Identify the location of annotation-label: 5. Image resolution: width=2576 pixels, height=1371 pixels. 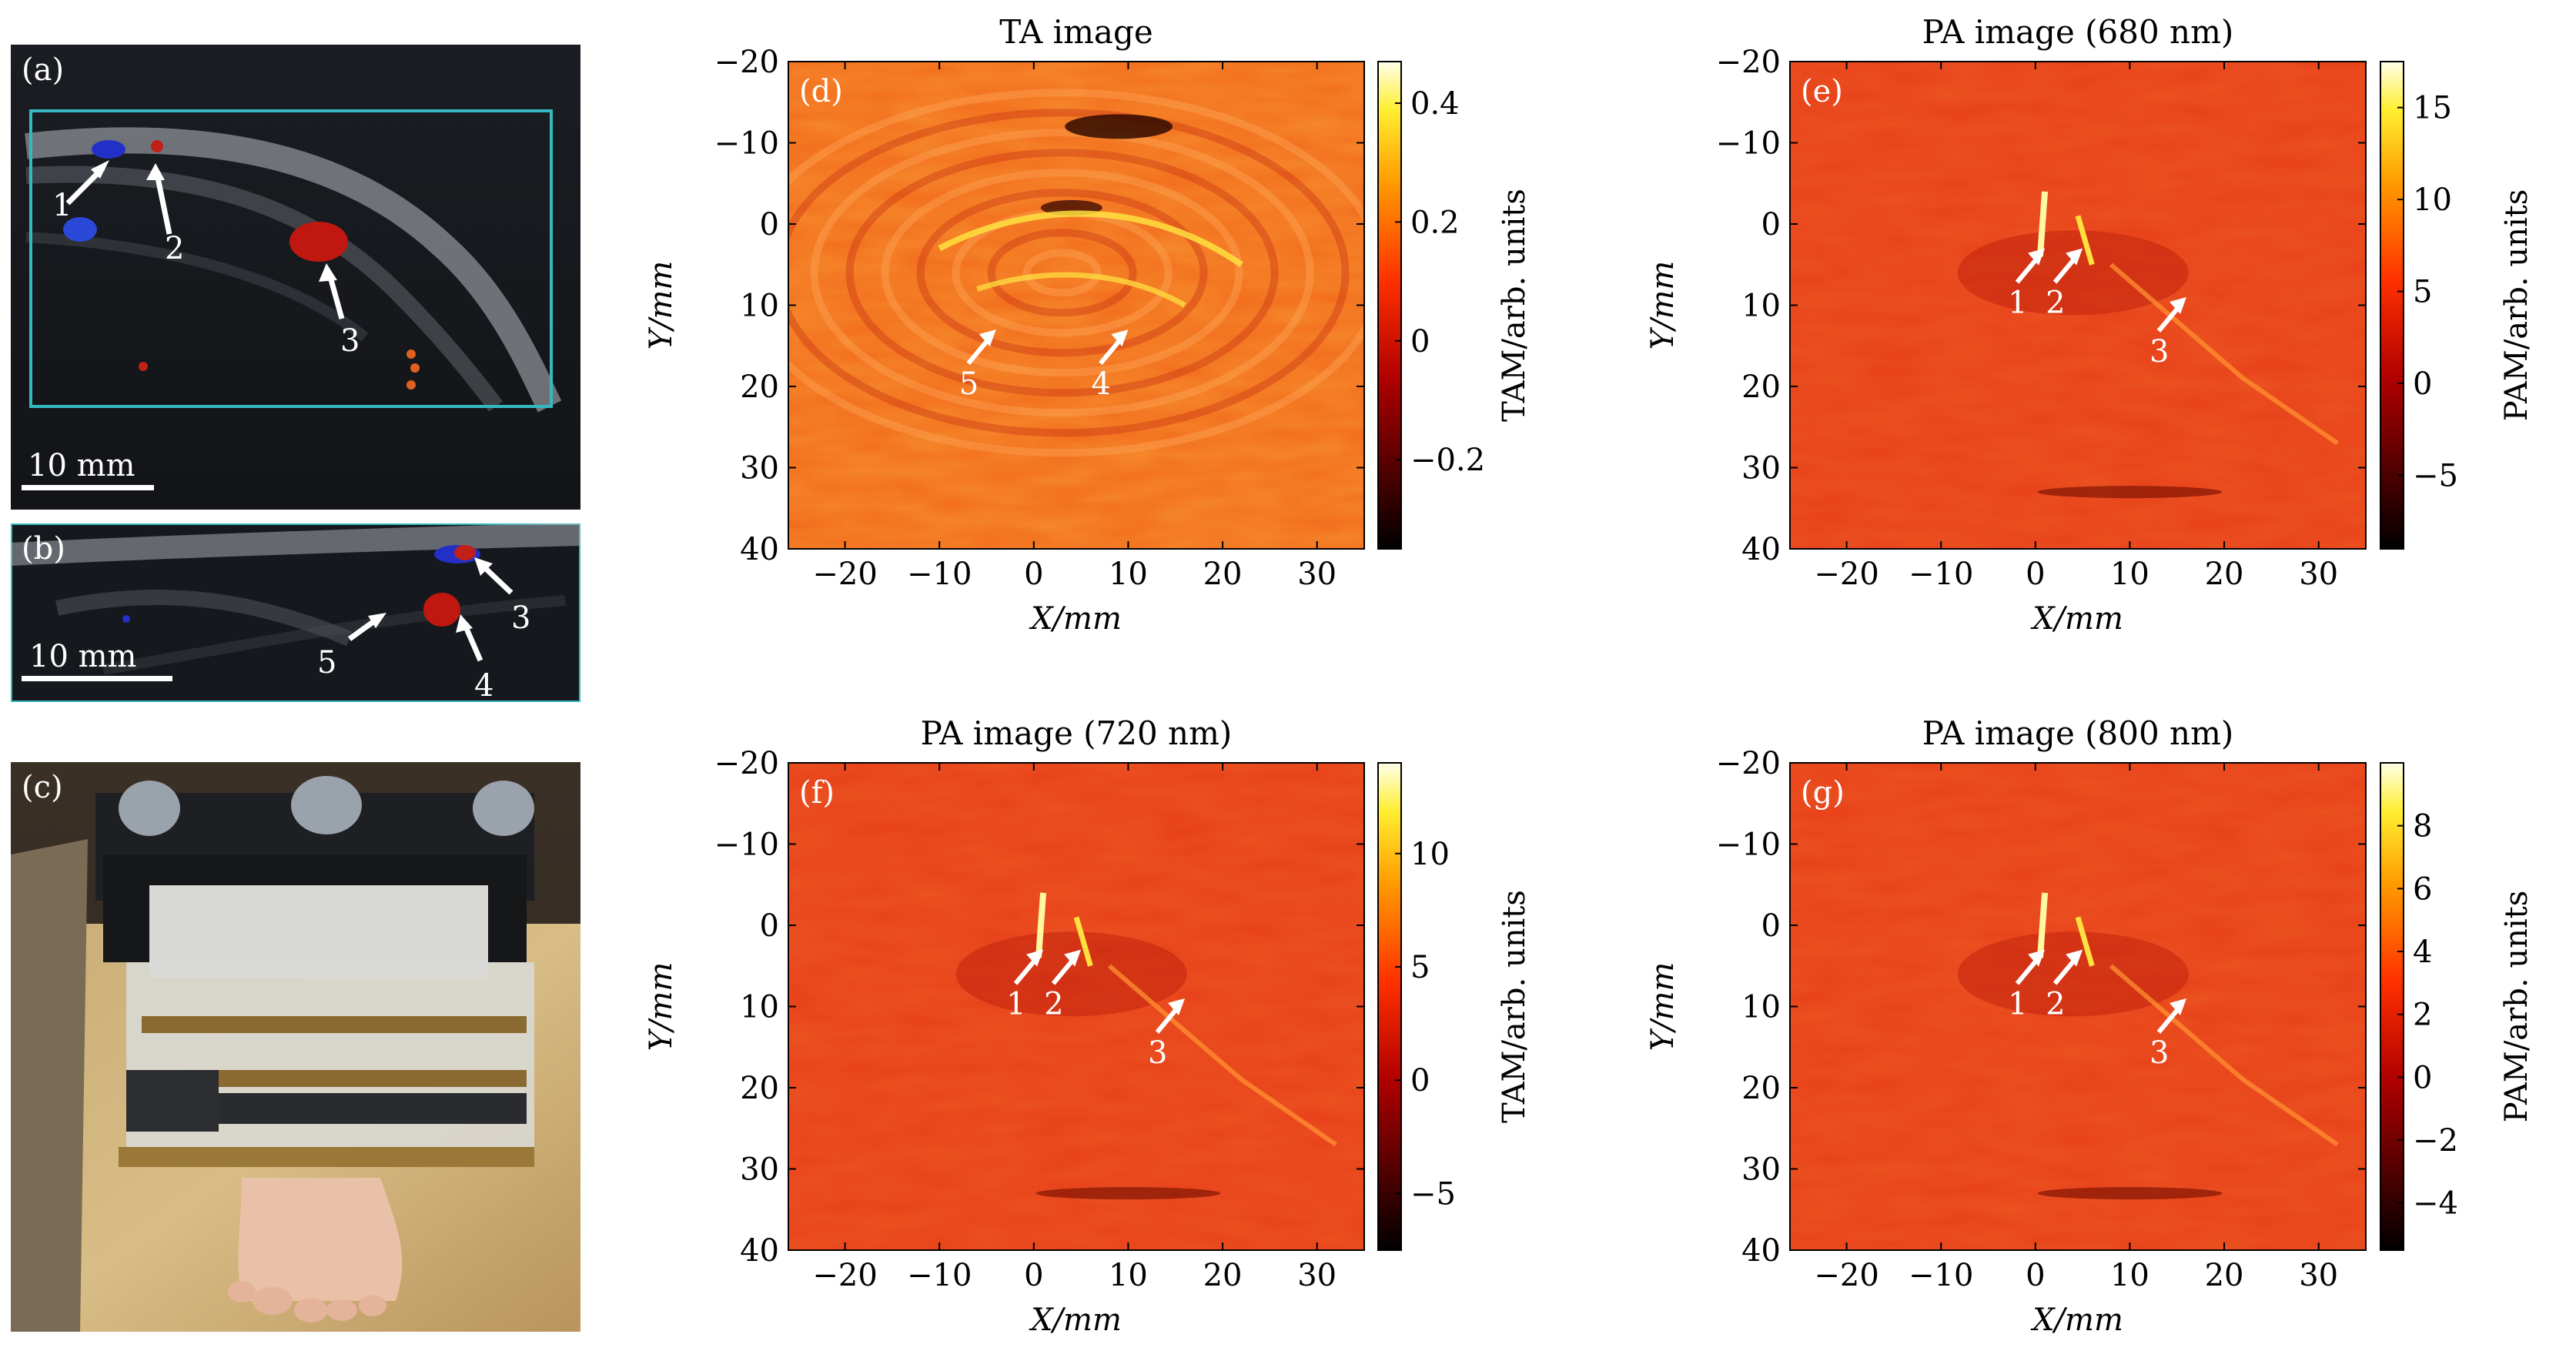
(969, 384).